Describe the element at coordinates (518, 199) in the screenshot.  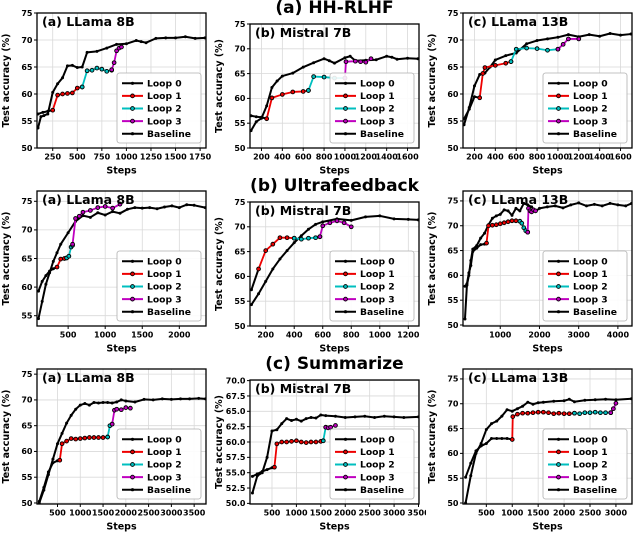
I see `subplot-title: (c) LLama 13B` at that location.